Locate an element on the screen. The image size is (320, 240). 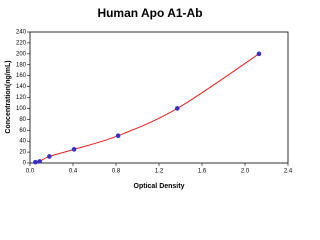
x-tick-label: 2.0 is located at coordinates (245, 172).